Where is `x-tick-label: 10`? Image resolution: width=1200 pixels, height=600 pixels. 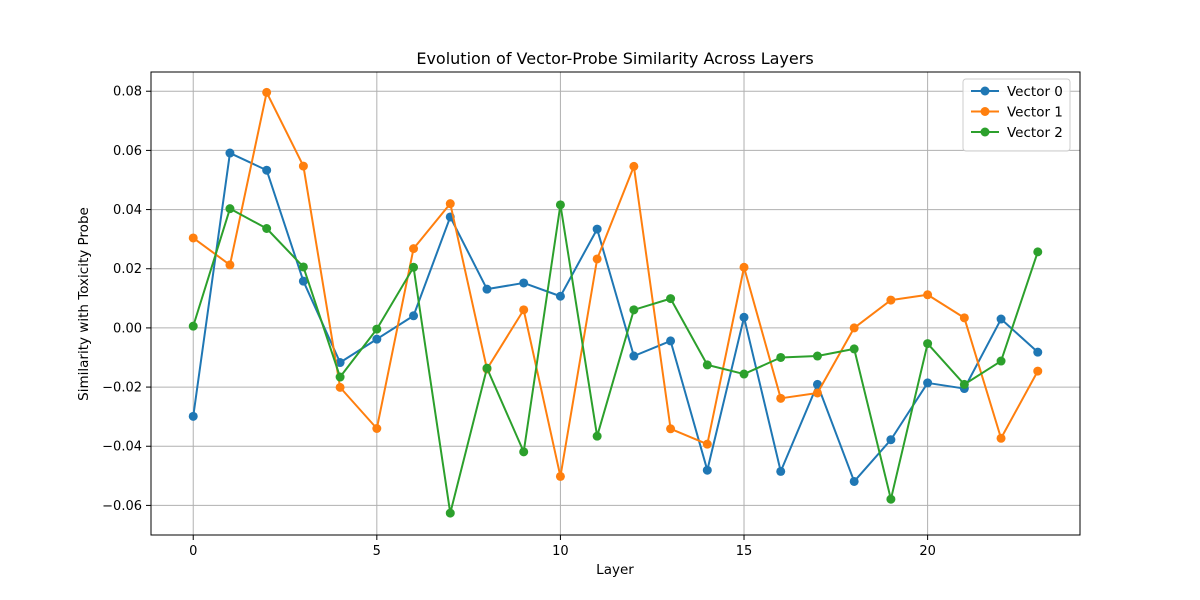 x-tick-label: 10 is located at coordinates (560, 551).